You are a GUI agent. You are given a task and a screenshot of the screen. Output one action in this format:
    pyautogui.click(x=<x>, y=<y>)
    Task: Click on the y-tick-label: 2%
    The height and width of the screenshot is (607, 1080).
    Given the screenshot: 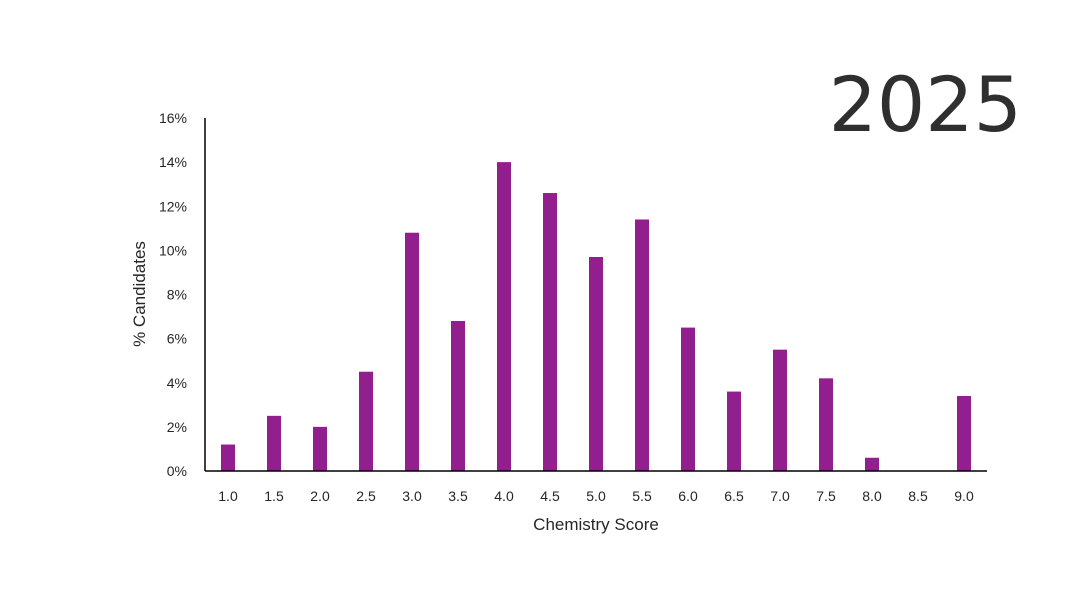 What is the action you would take?
    pyautogui.click(x=177, y=427)
    